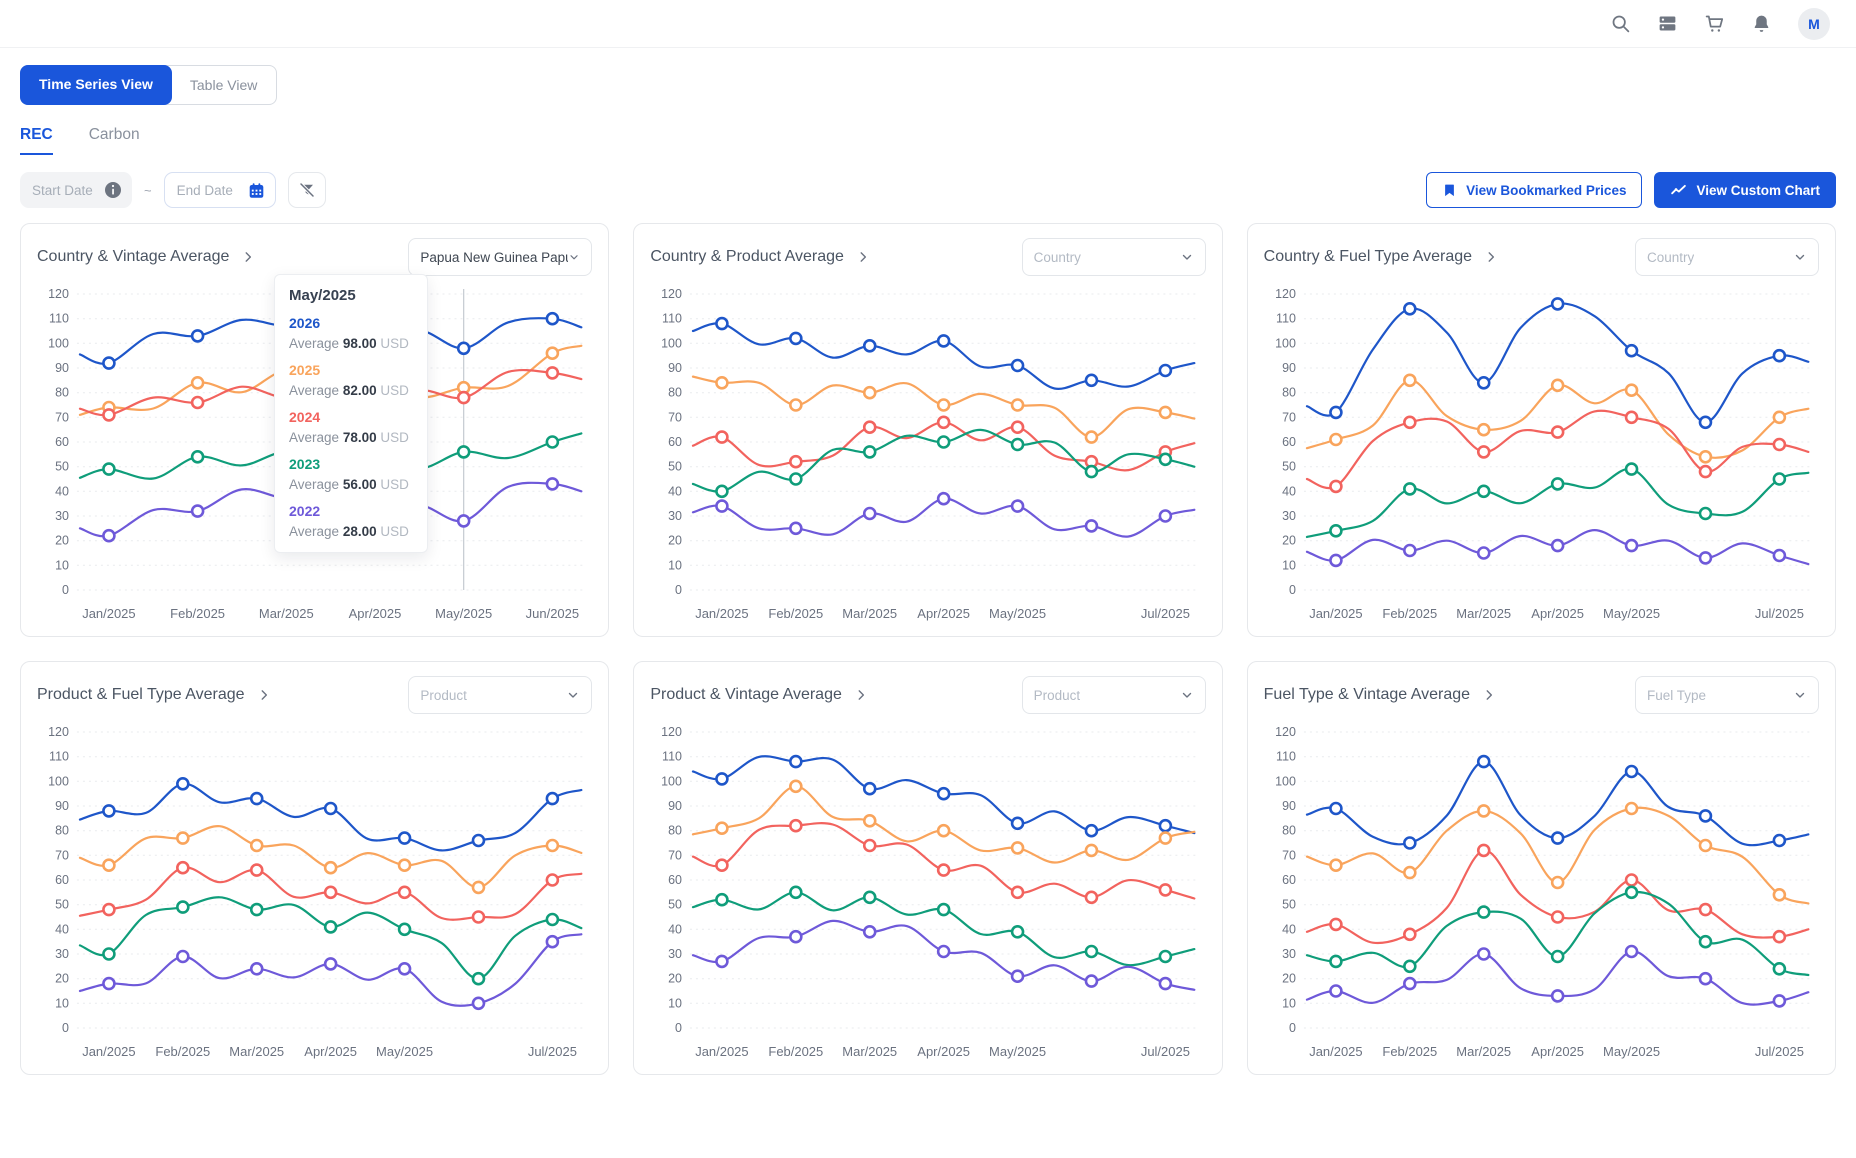 The width and height of the screenshot is (1856, 1158). Describe the element at coordinates (1758, 190) in the screenshot. I see `view-custom-chart-label: View Custom Chart` at that location.